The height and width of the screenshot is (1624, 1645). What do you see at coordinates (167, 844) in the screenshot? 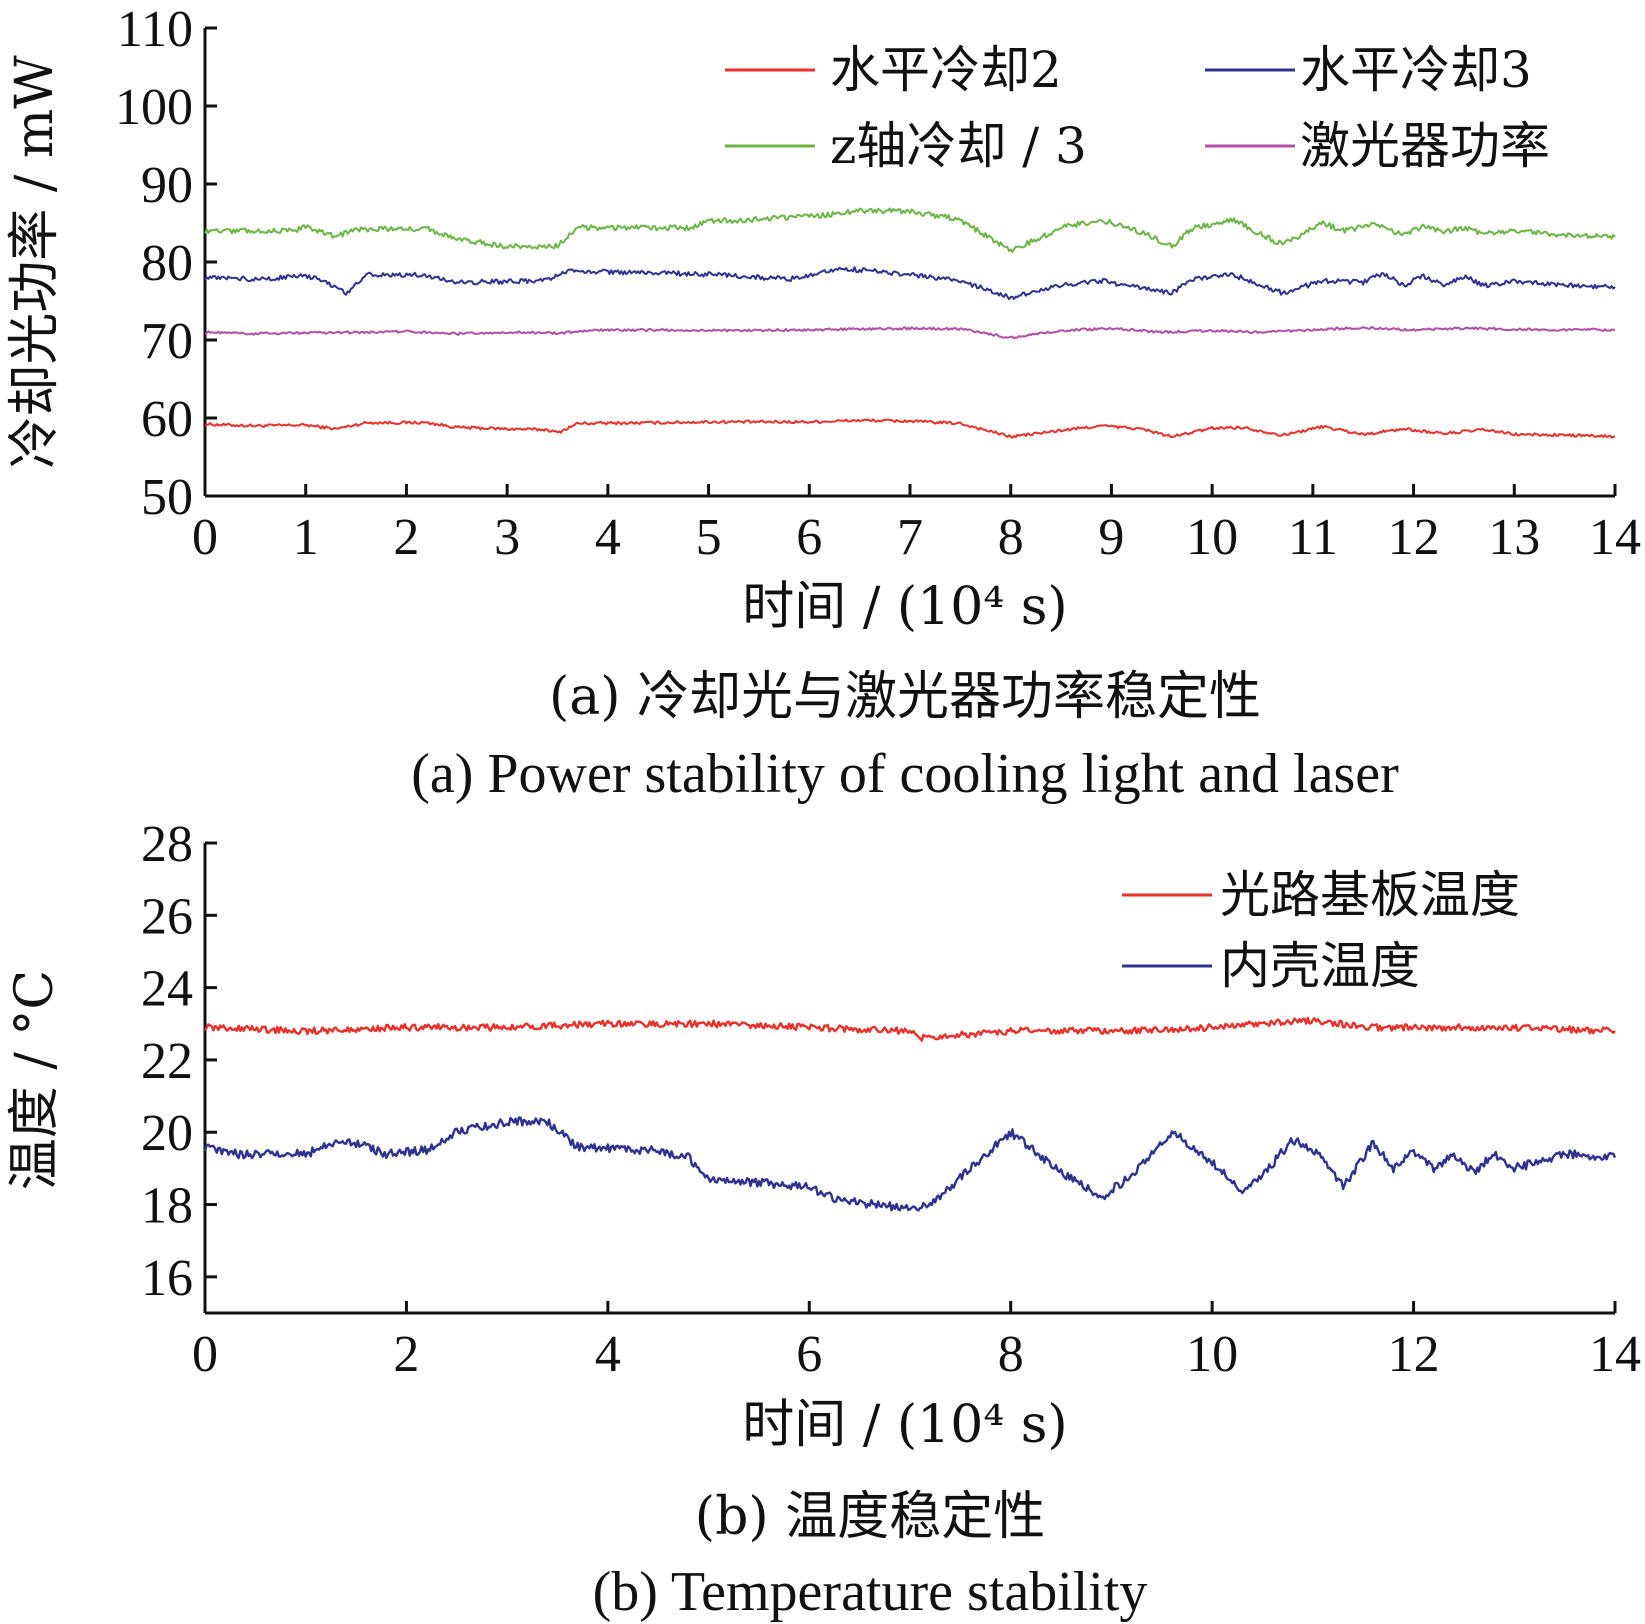
I see `chart-b-y-tick-label: 28` at bounding box center [167, 844].